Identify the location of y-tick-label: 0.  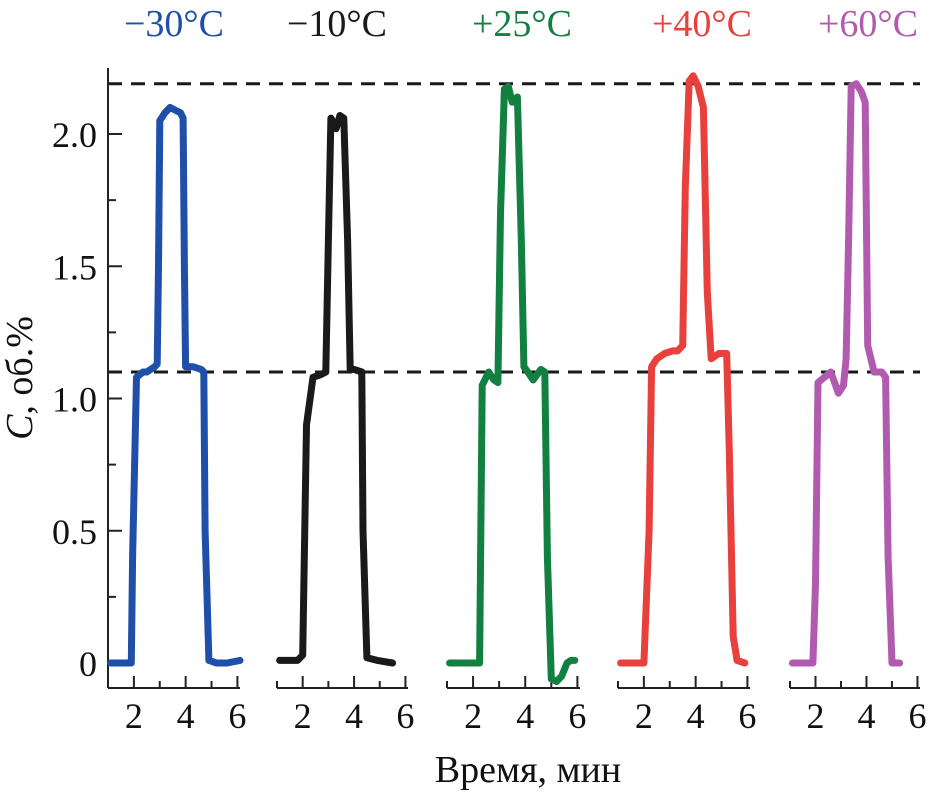
(88, 664).